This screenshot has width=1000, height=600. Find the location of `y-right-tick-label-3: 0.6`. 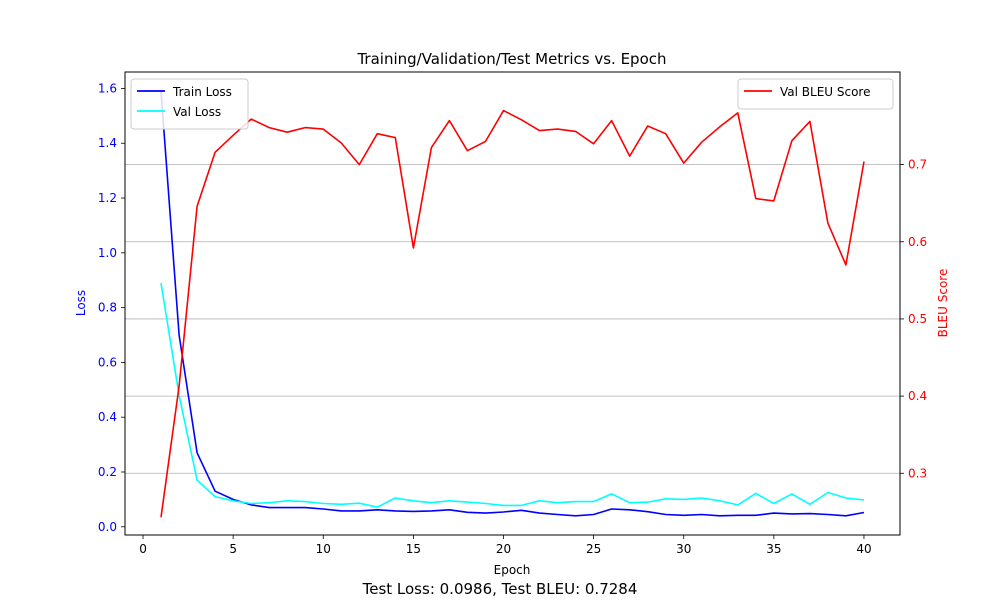

y-right-tick-label-3: 0.6 is located at coordinates (917, 242).